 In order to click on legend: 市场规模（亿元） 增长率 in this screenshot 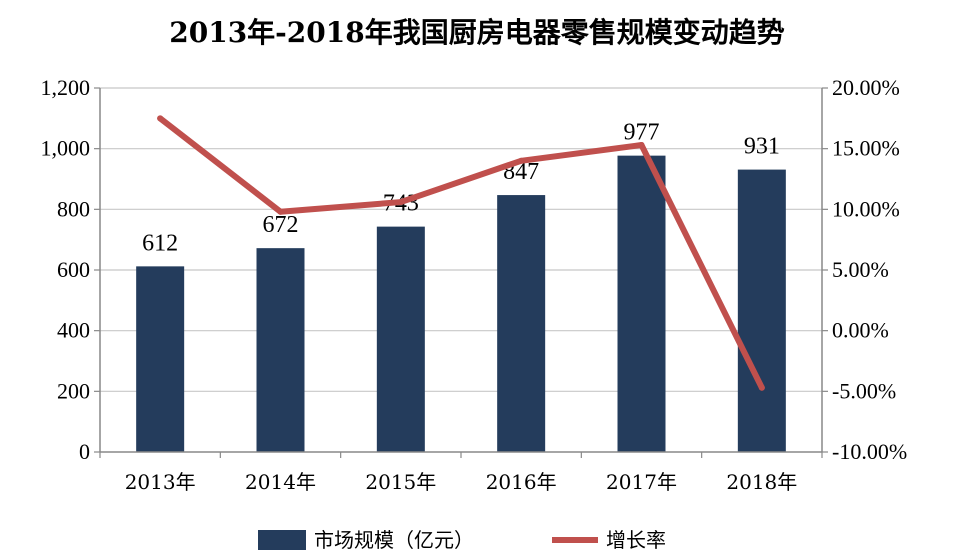, I will do `click(462, 540)`.